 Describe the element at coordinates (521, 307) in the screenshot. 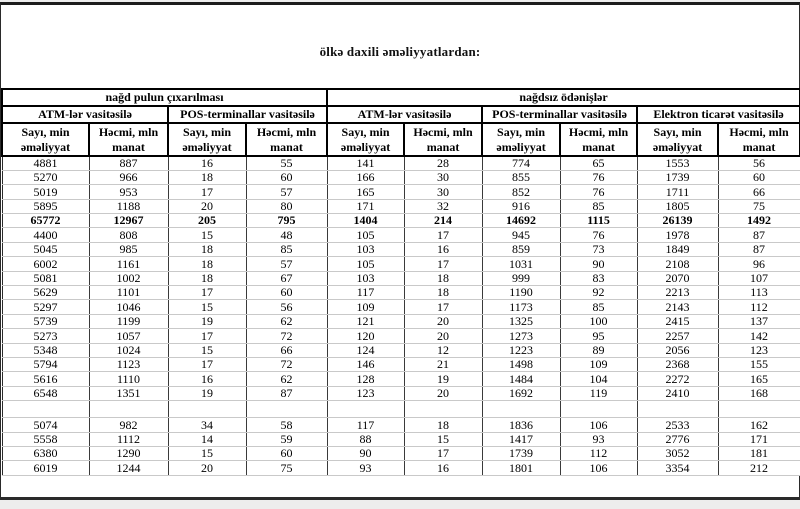

I see `table-cell: 1173` at that location.